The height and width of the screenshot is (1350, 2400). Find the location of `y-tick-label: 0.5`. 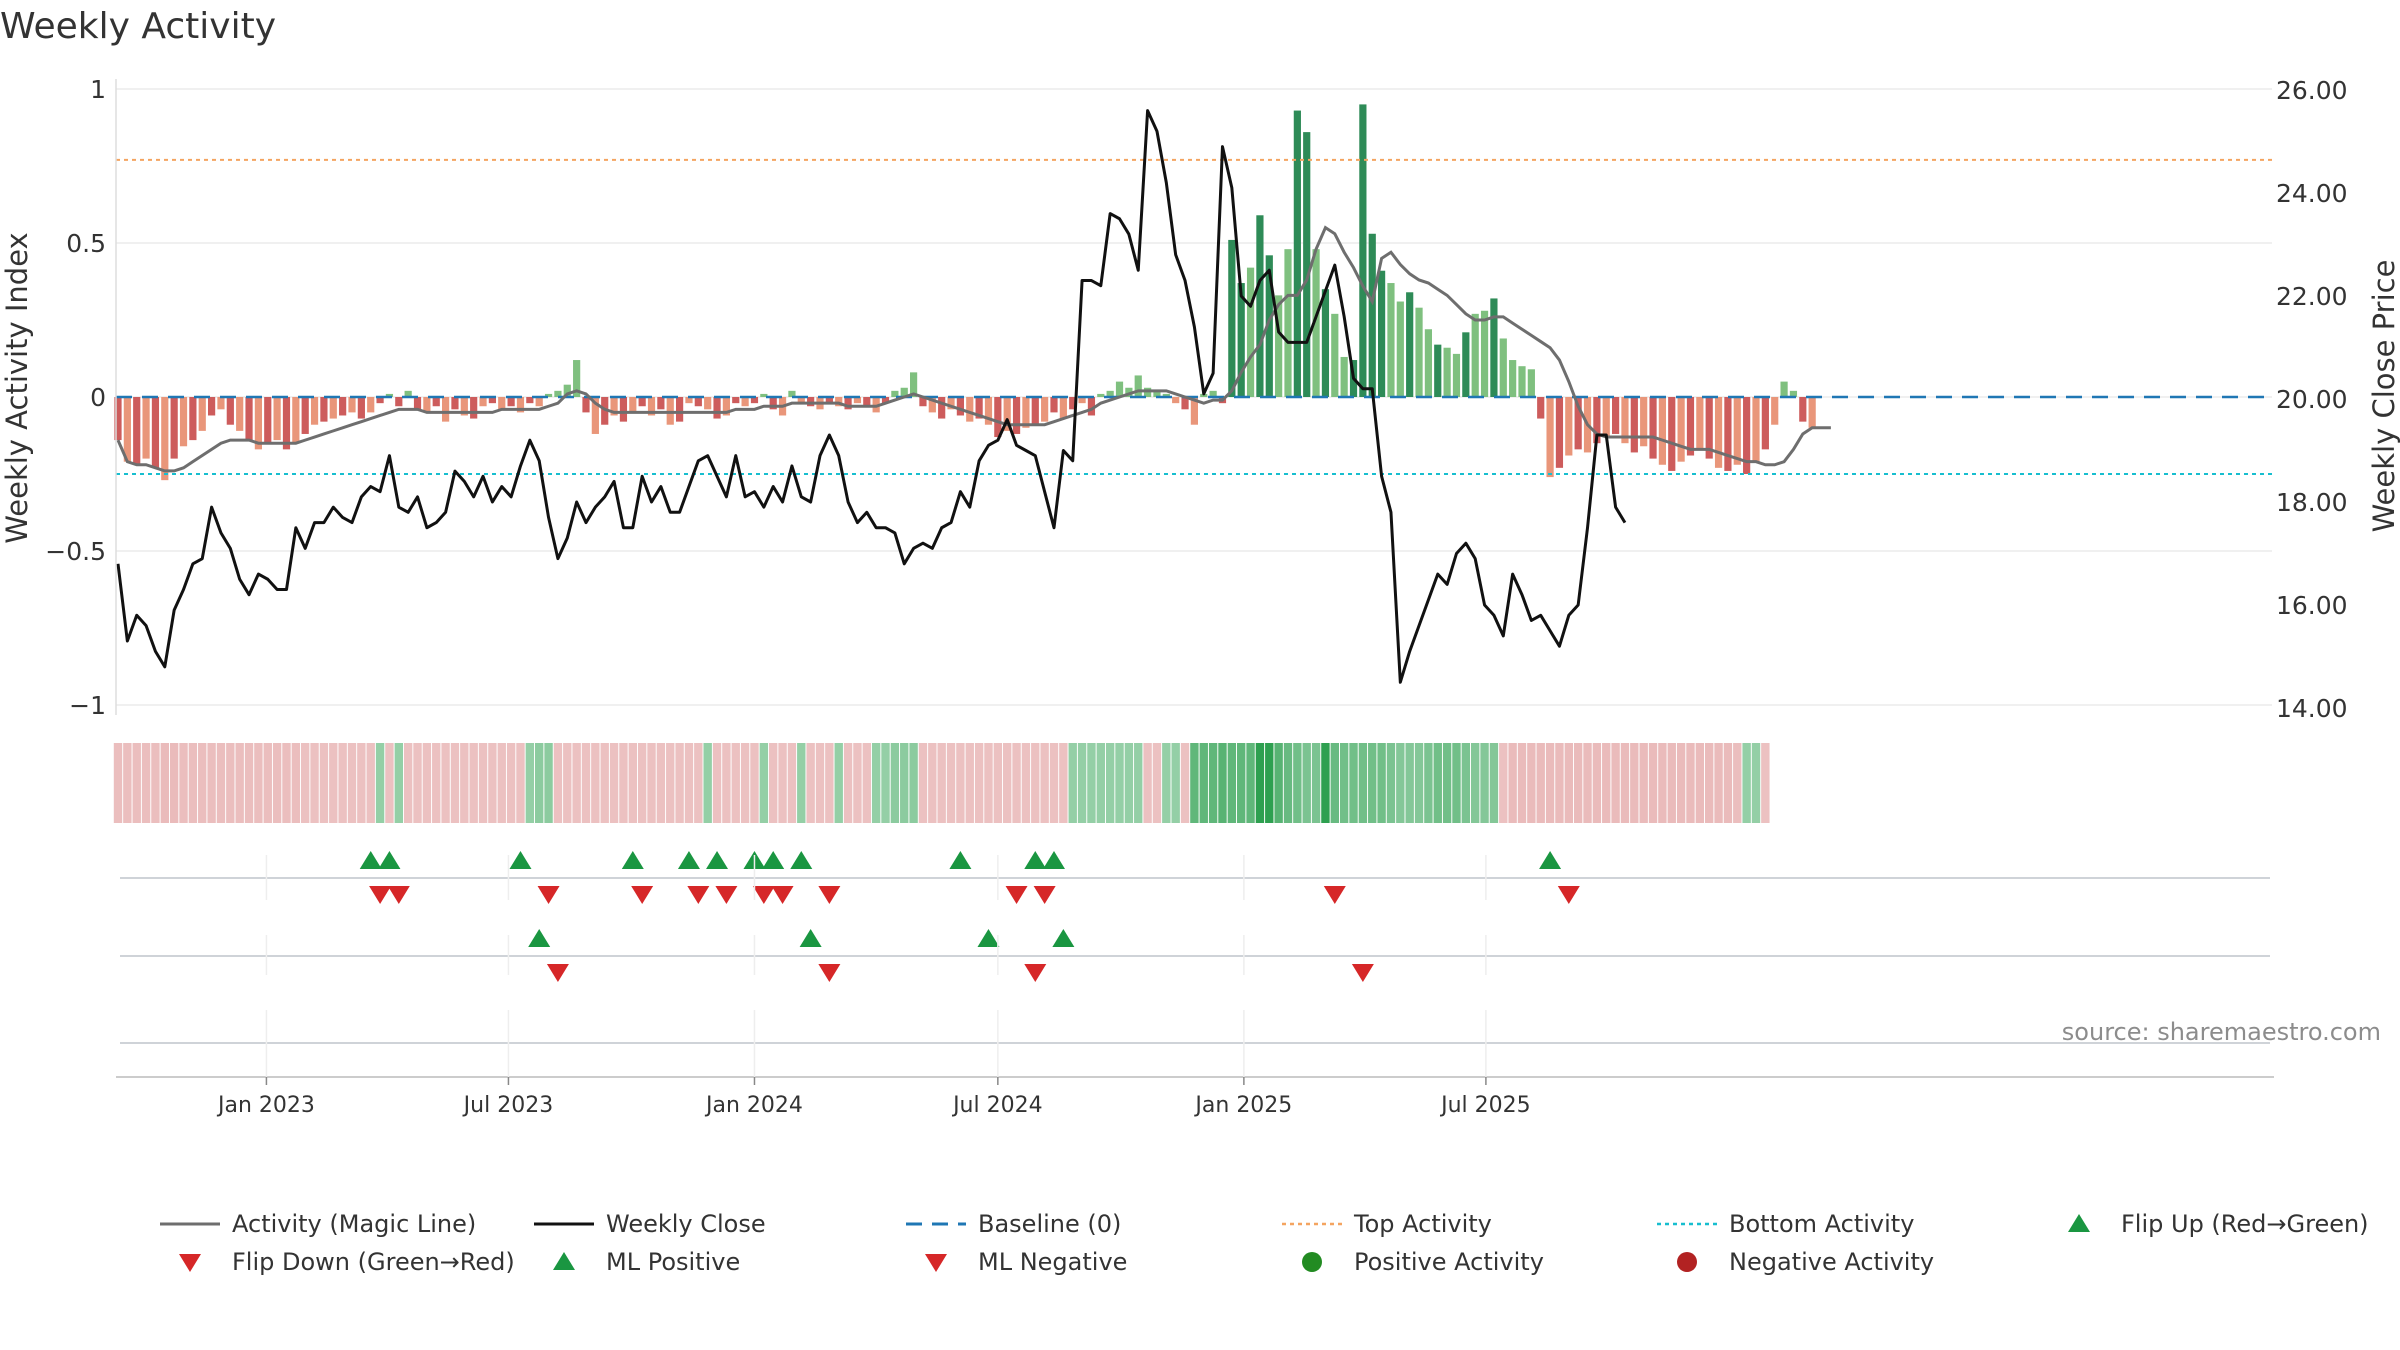

y-tick-label: 0.5 is located at coordinates (86, 243).